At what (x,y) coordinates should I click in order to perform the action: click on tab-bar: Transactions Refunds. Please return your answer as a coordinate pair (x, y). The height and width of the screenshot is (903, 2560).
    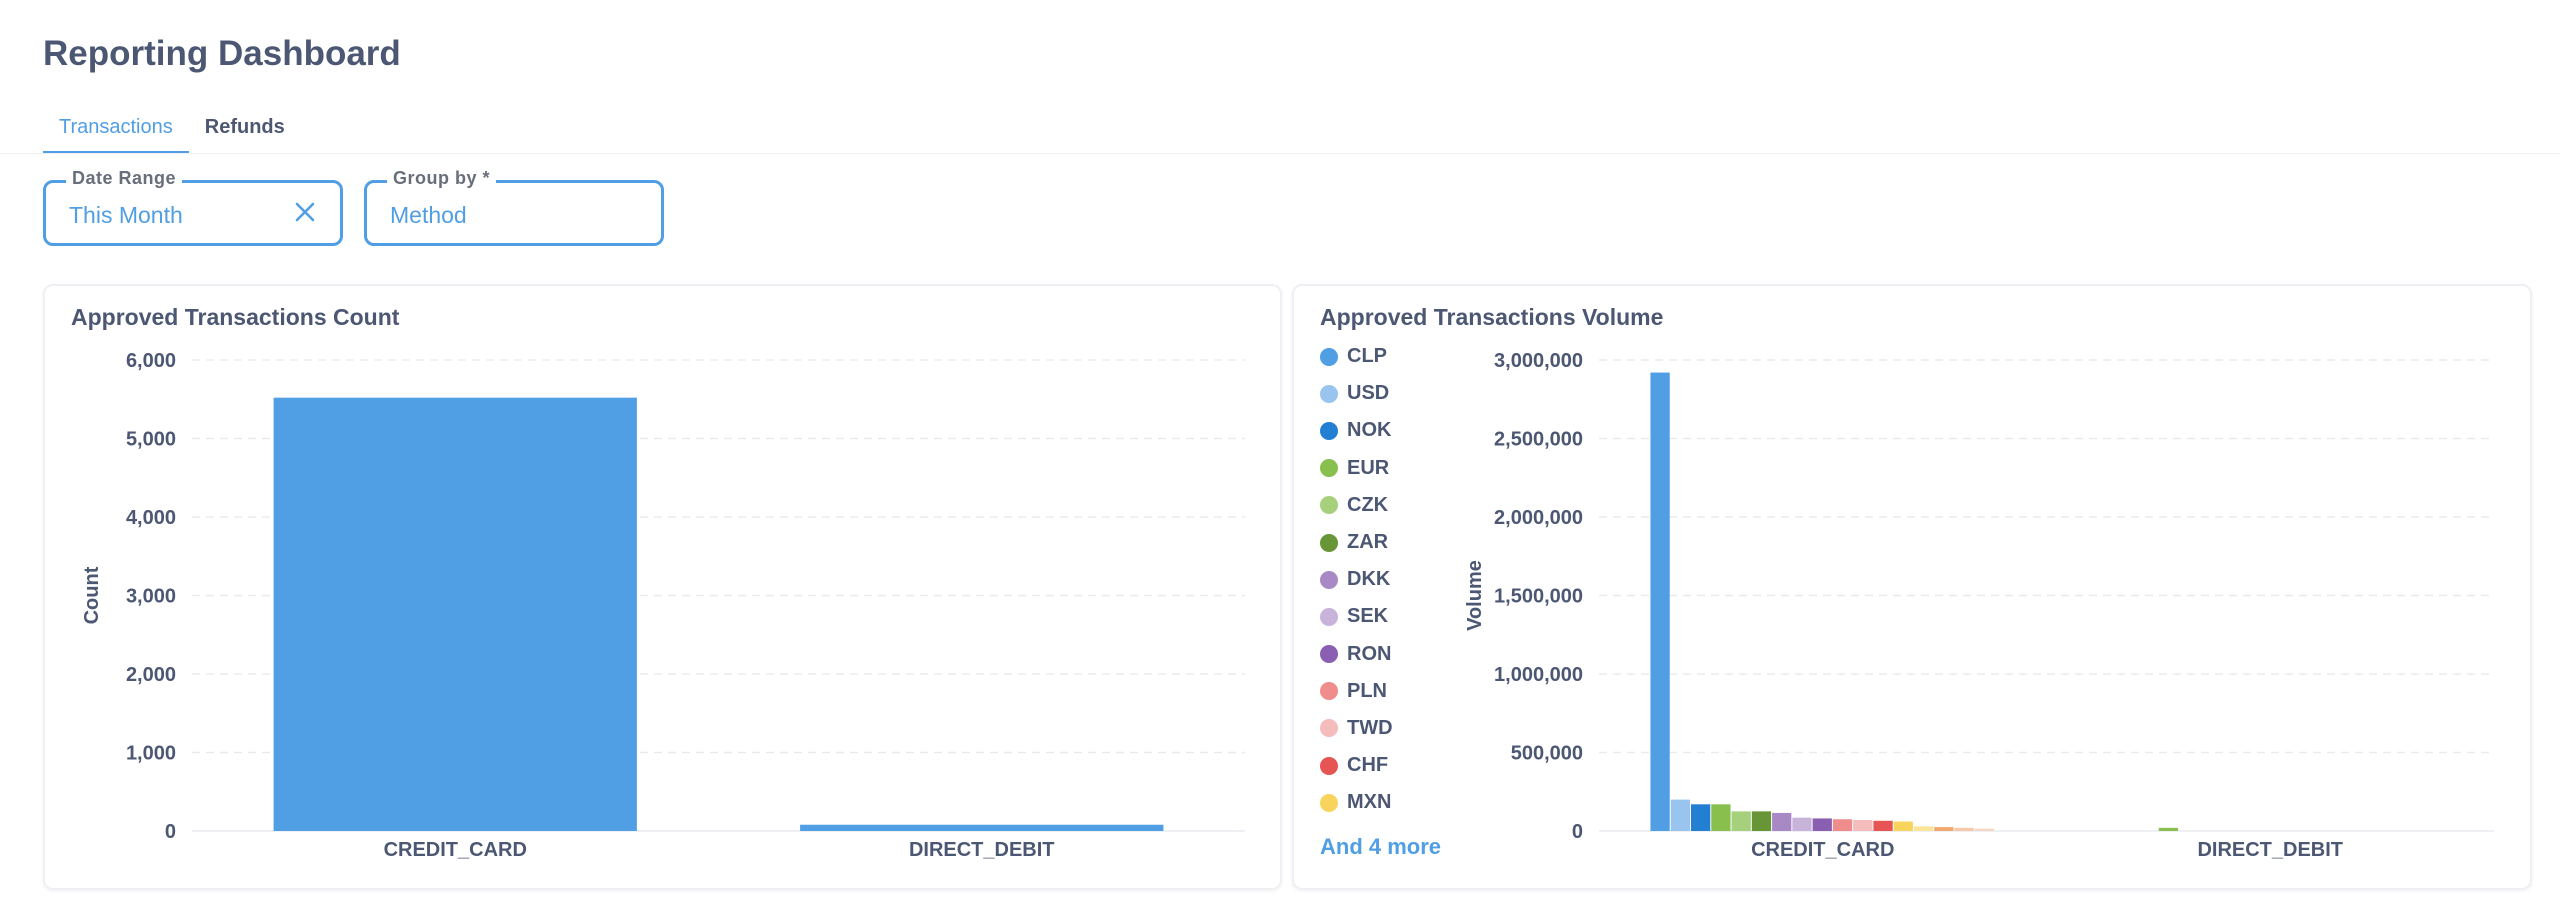
    Looking at the image, I should click on (172, 132).